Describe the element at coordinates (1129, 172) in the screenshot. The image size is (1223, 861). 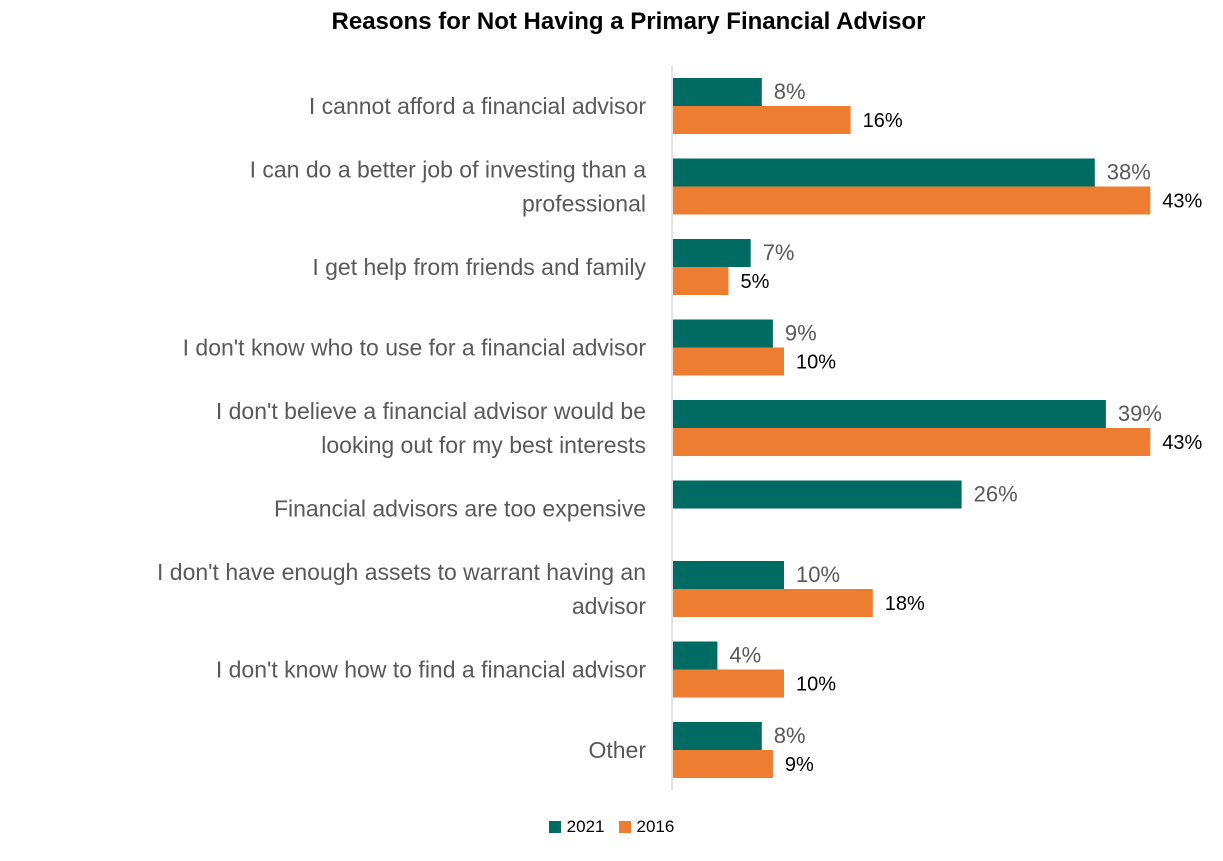
I see `data-label-2021: 38%` at that location.